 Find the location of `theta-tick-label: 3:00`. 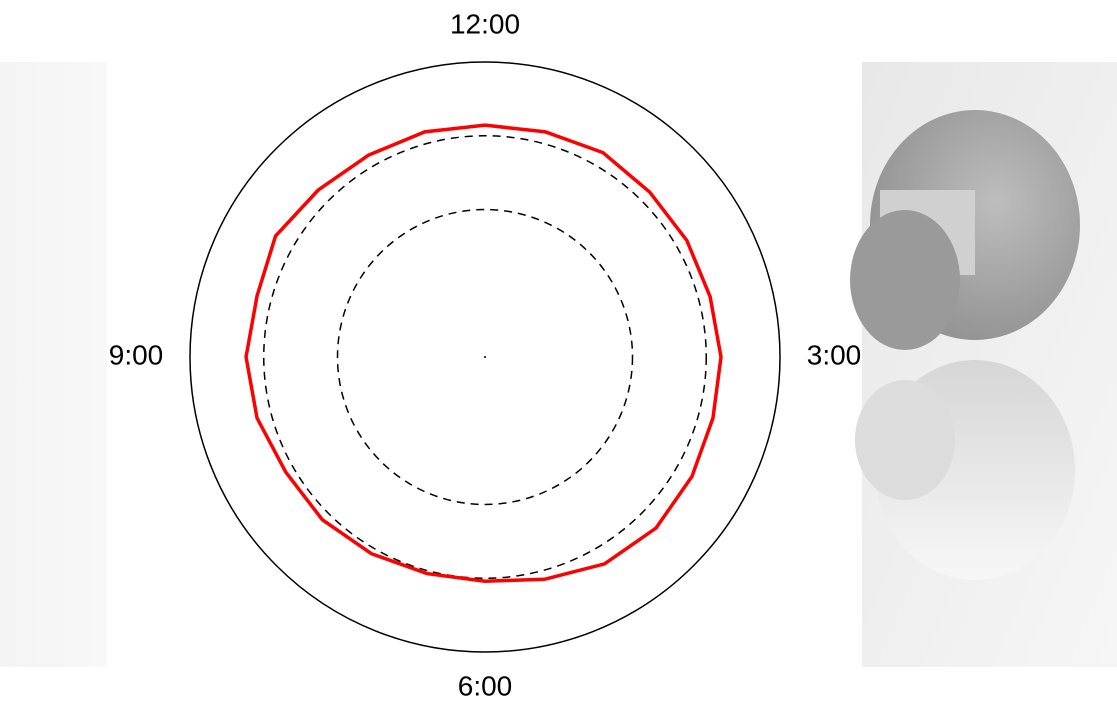

theta-tick-label: 3:00 is located at coordinates (834, 354).